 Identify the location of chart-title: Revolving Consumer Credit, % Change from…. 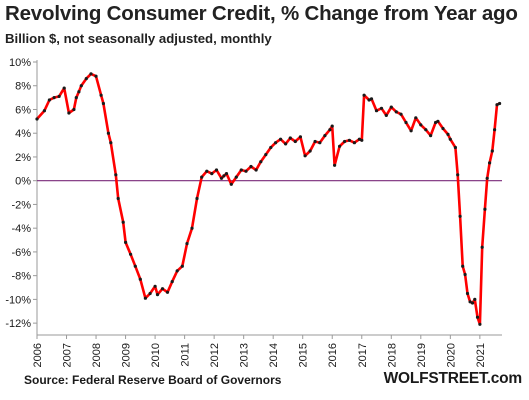
(261, 13).